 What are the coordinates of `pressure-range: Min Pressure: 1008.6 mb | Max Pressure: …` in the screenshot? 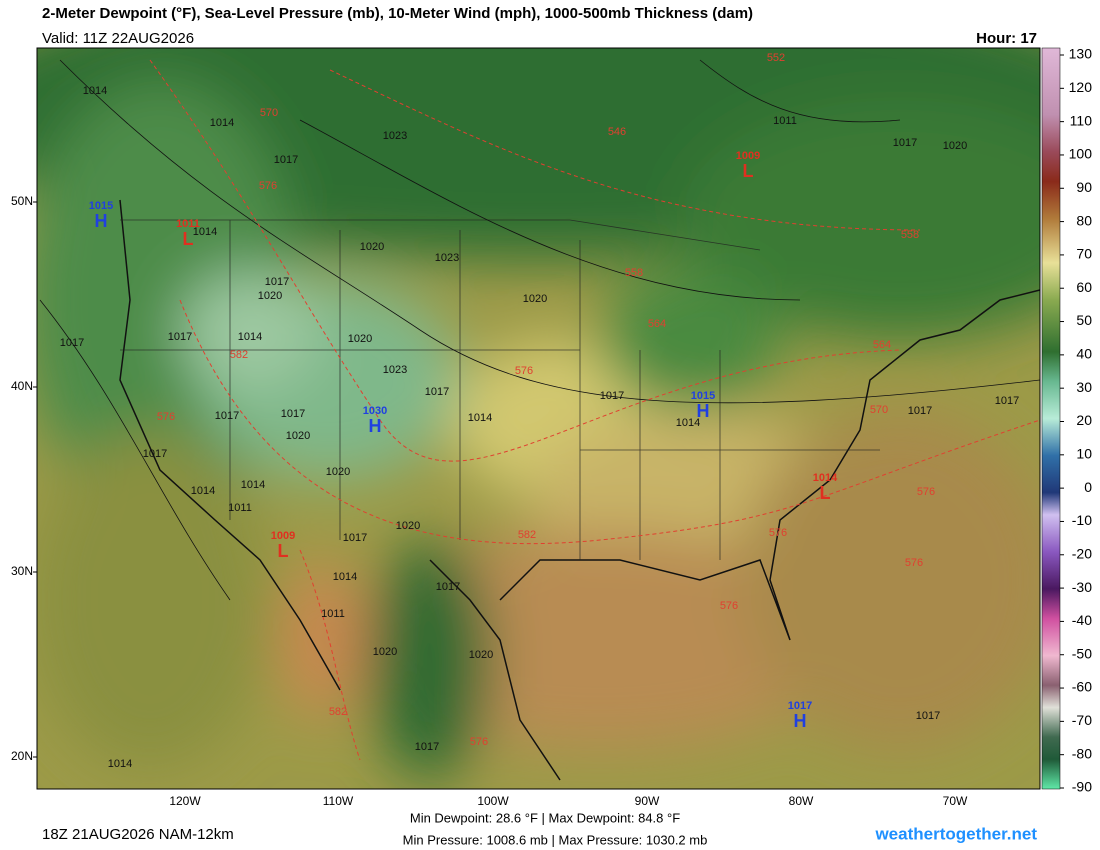 It's located at (555, 839).